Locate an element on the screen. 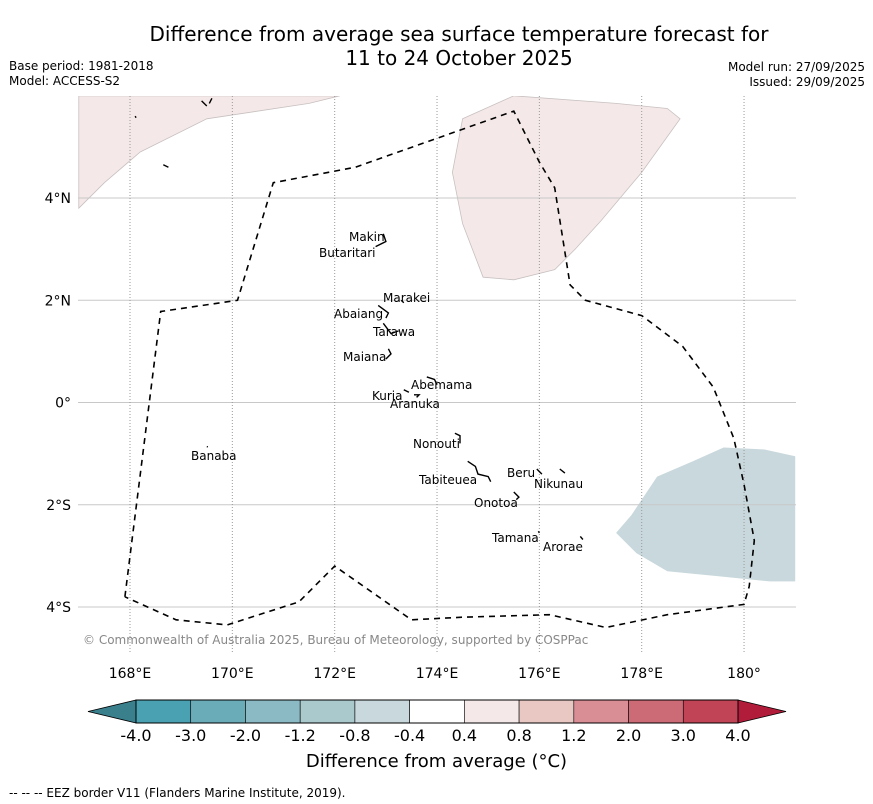 This screenshot has width=873, height=804. lat-tick-label: 4°N is located at coordinates (58, 199).